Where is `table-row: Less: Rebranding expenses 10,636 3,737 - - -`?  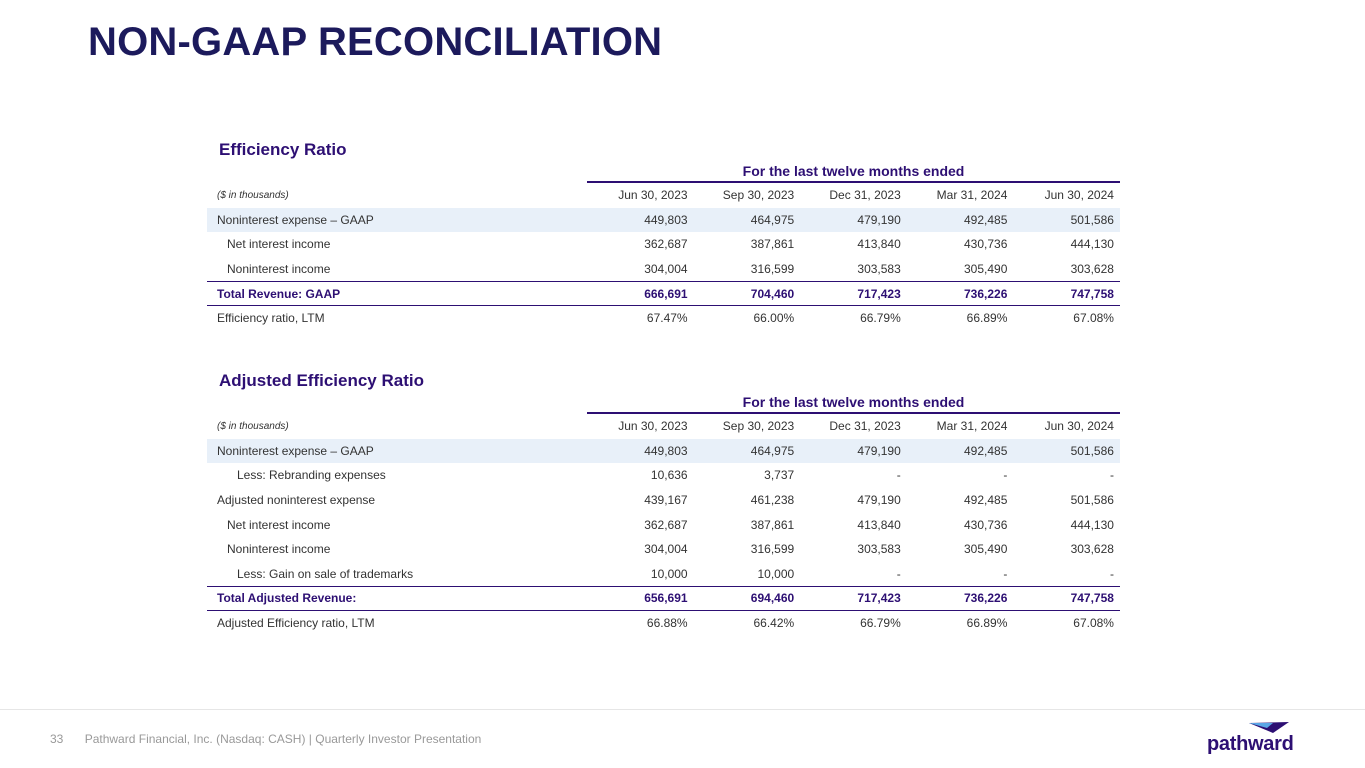
table-row: Less: Rebranding expenses 10,636 3,737 - - - is located at coordinates (663, 475).